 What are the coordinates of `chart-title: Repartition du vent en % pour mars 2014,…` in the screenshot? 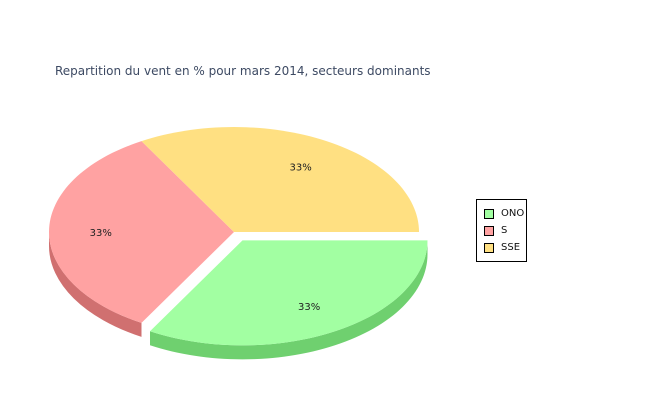 It's located at (243, 71).